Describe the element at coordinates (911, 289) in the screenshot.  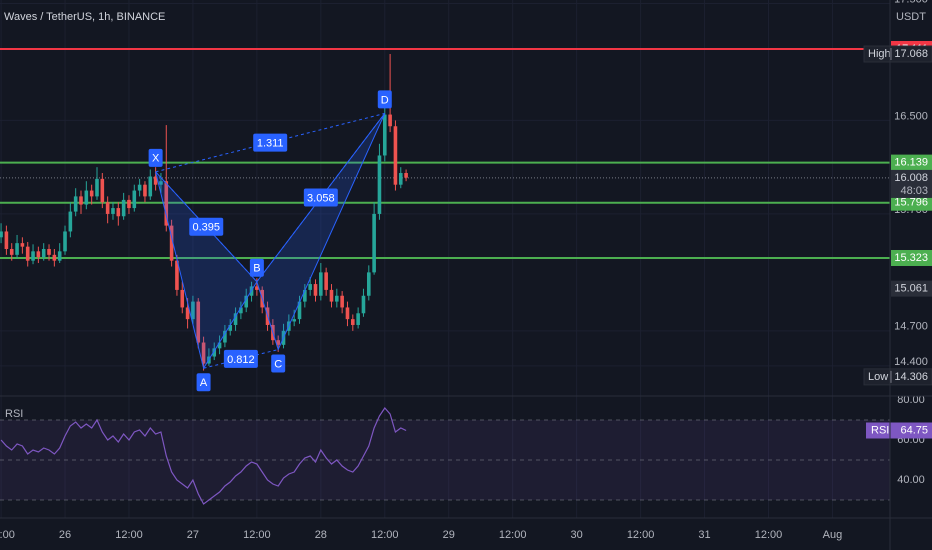
I see `marker-value: 15.061` at that location.